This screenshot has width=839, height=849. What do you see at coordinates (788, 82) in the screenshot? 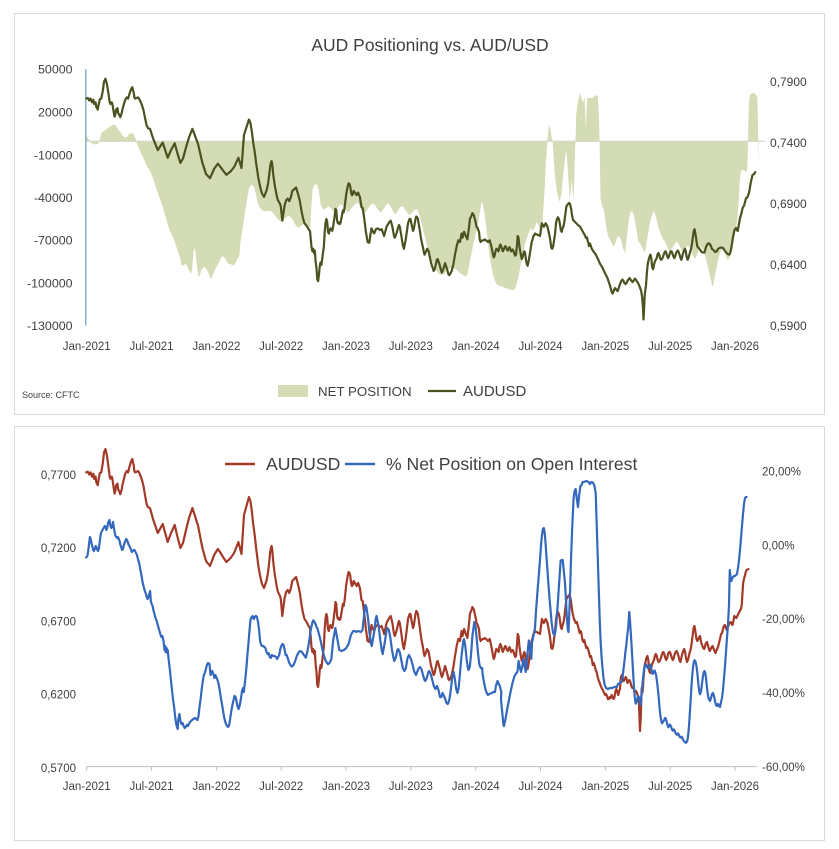
I see `svg-text: 0,7900` at bounding box center [788, 82].